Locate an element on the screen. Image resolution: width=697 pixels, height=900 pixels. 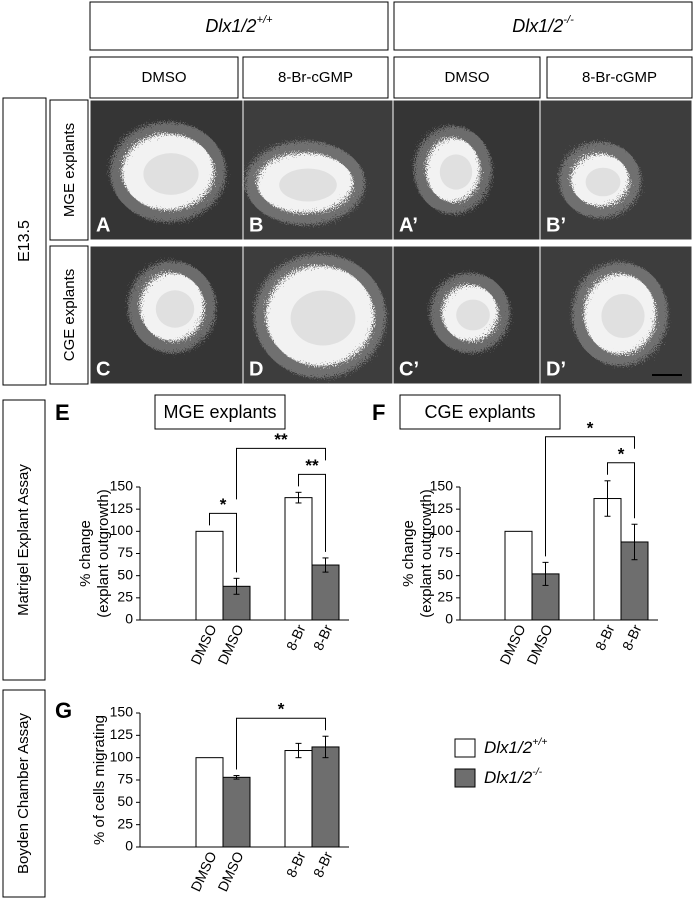
side-label: Boyden Chamber Assay is located at coordinates (23, 793).